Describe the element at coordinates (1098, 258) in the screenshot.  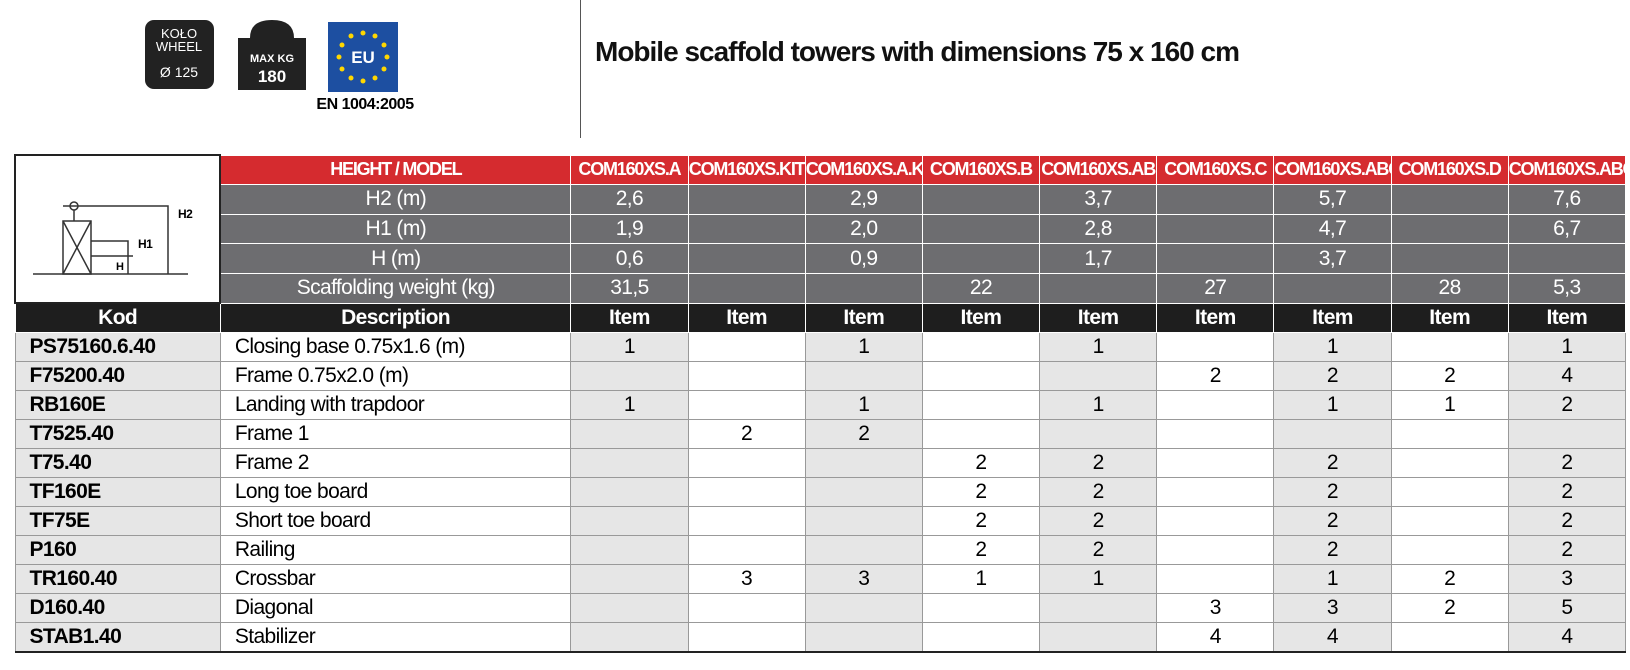
I see `spec-value: 1,7` at that location.